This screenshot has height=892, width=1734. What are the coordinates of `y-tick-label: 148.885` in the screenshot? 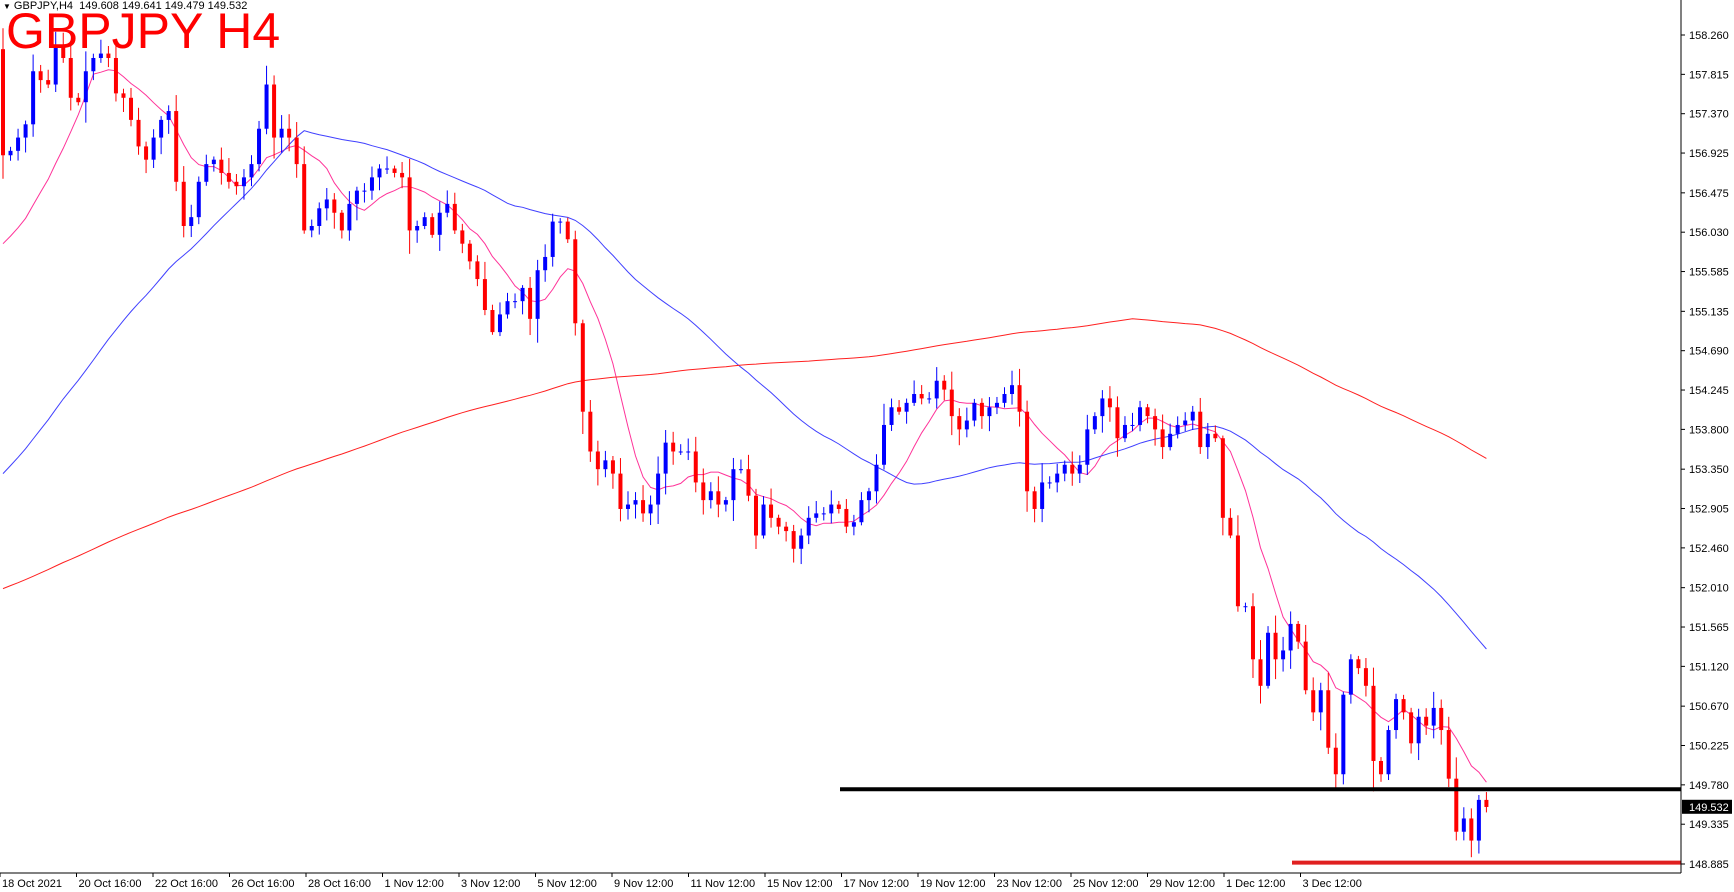 It's located at (1709, 865).